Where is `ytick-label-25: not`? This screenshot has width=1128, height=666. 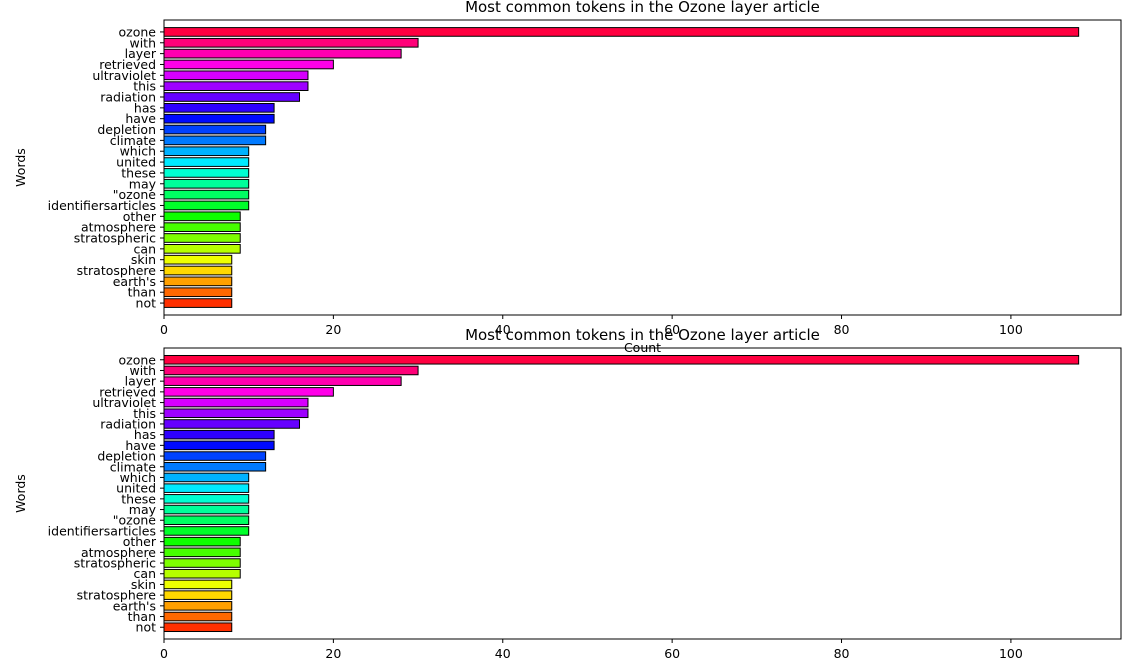
ytick-label-25: not is located at coordinates (146, 303).